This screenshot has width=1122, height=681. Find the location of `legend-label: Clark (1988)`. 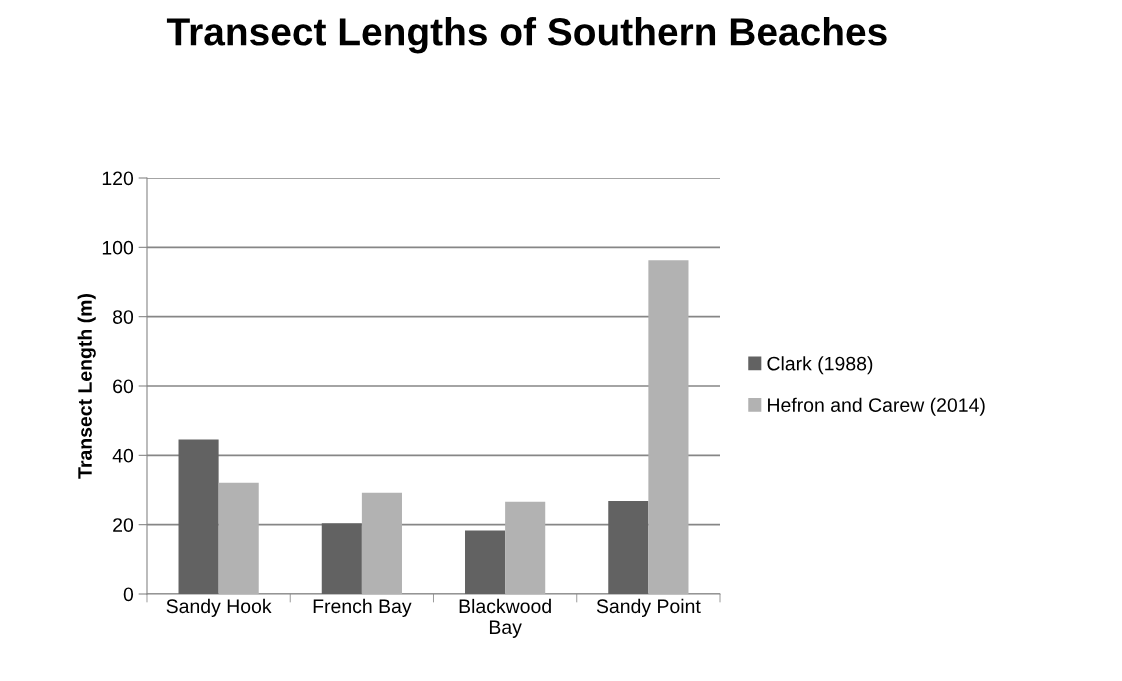

legend-label: Clark (1988) is located at coordinates (820, 365).